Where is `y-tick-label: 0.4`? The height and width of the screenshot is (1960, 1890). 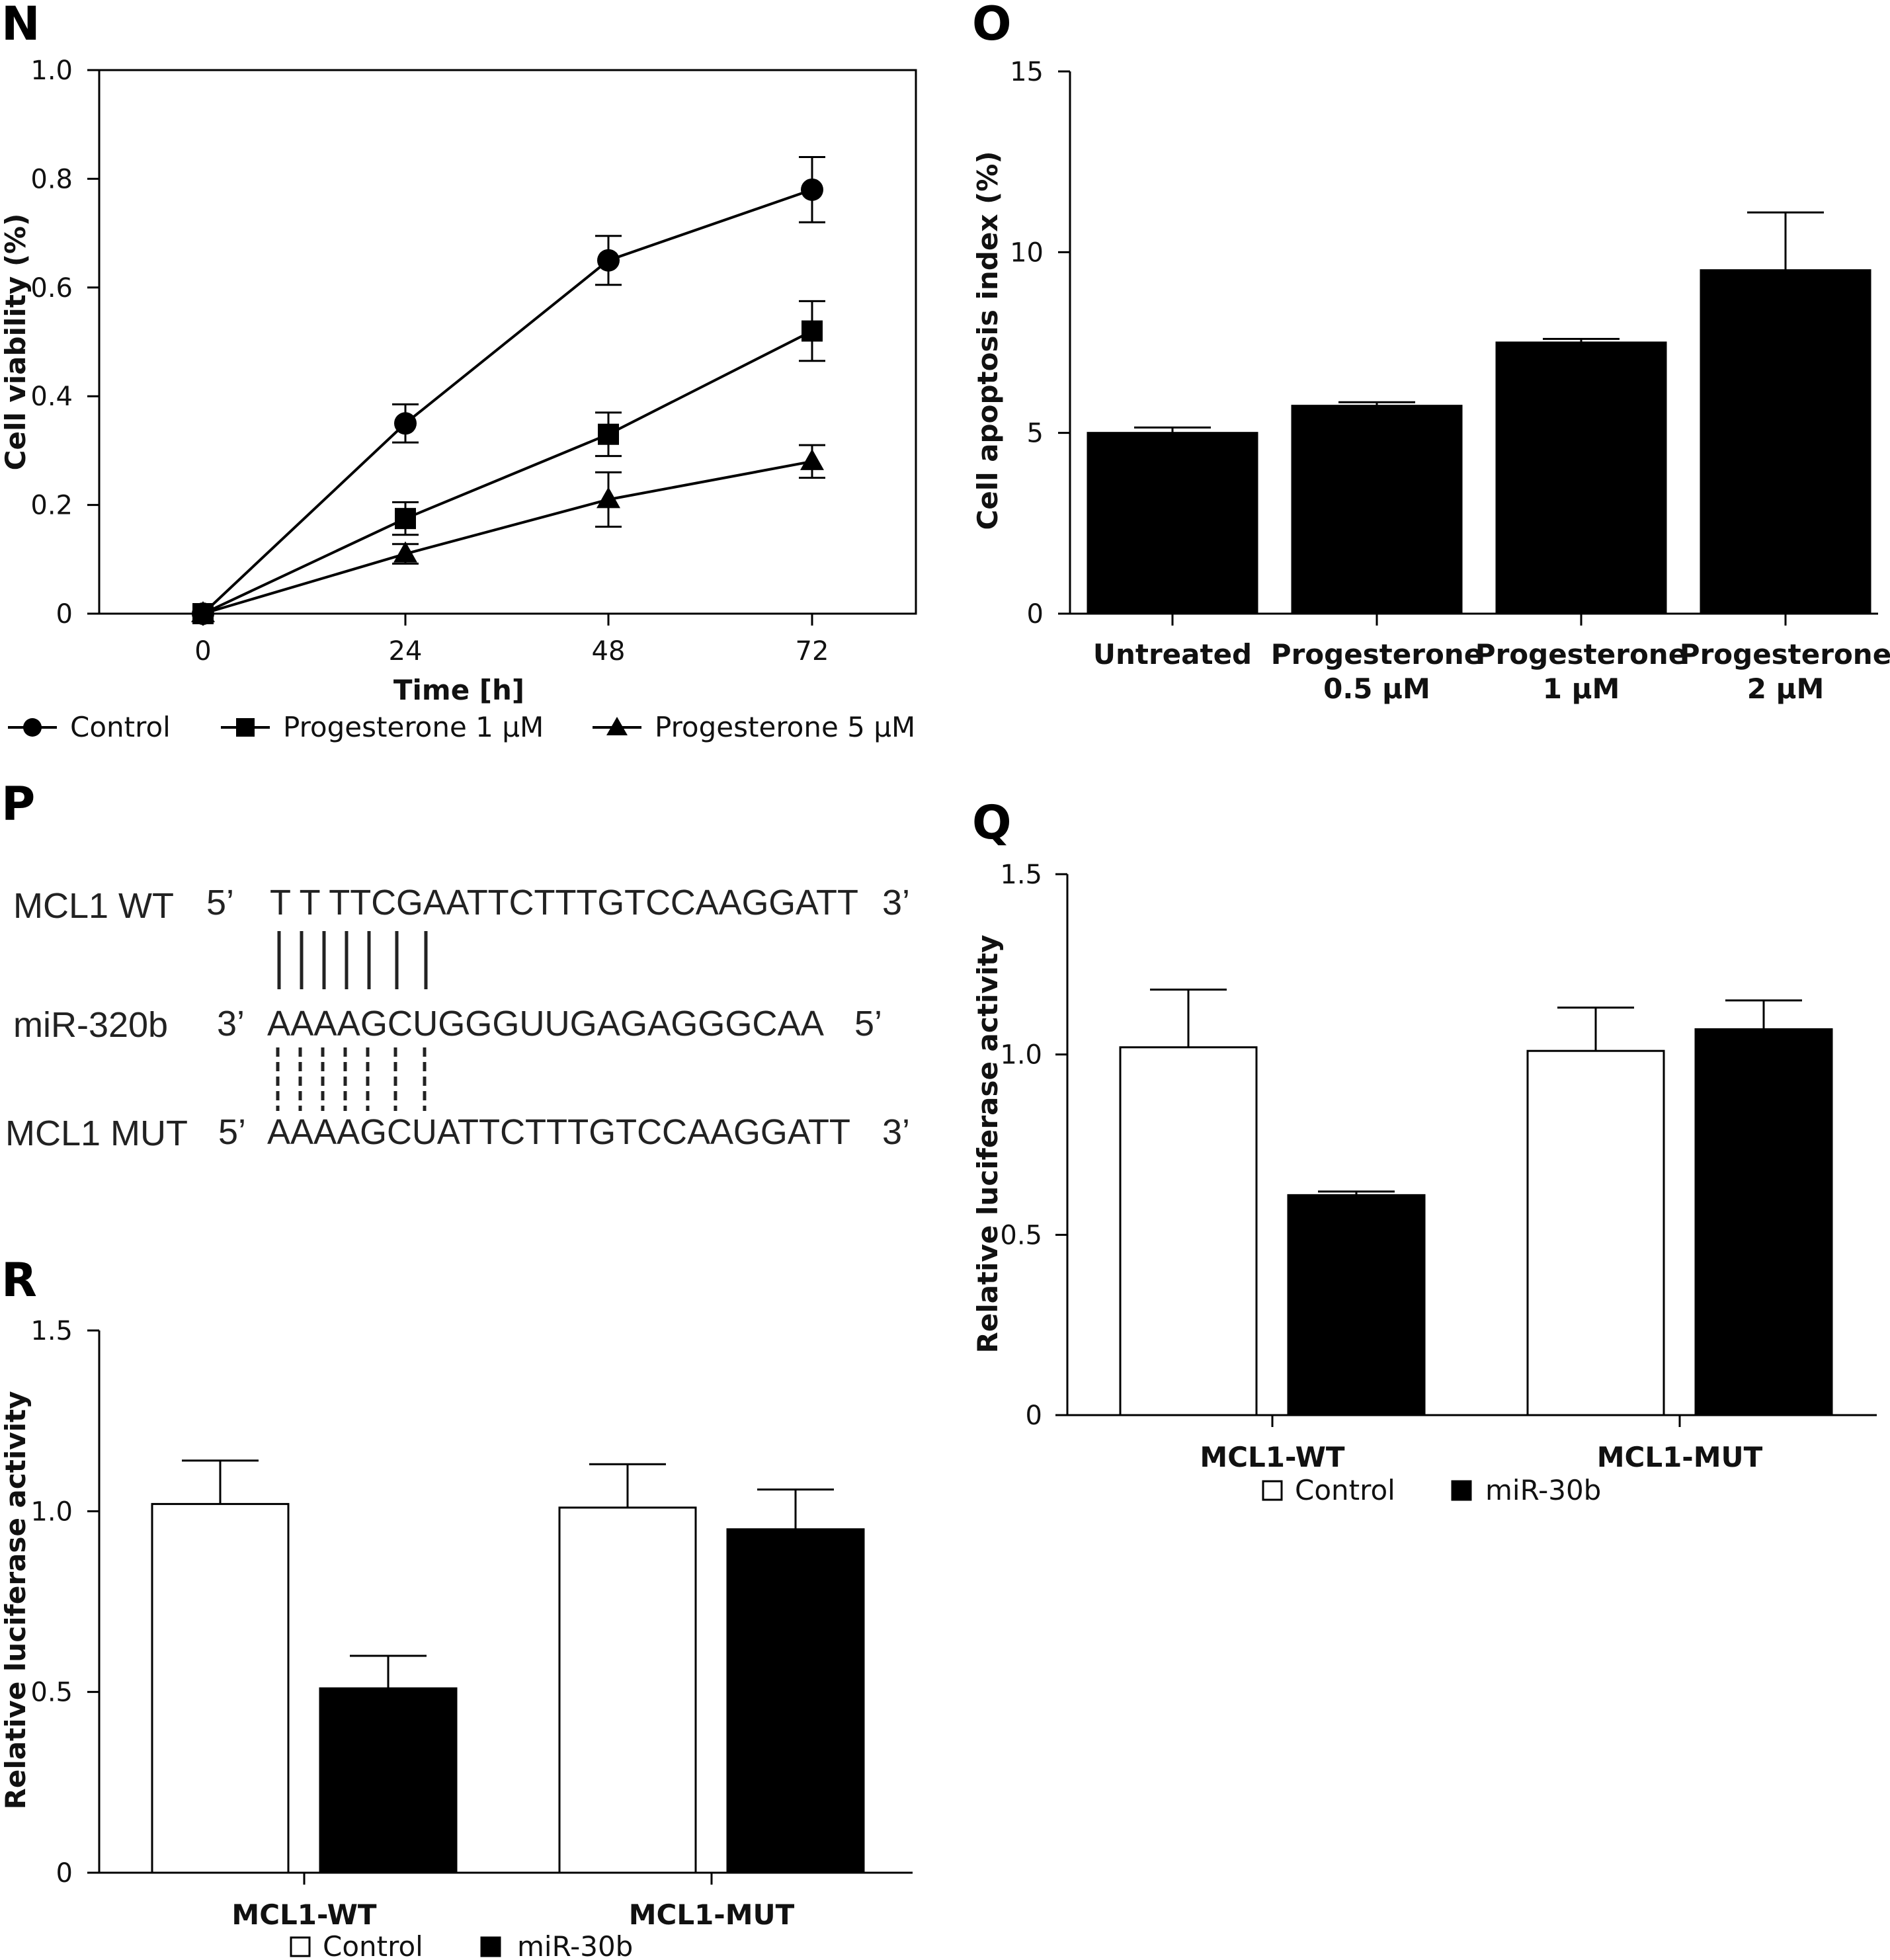 y-tick-label: 0.4 is located at coordinates (52, 397).